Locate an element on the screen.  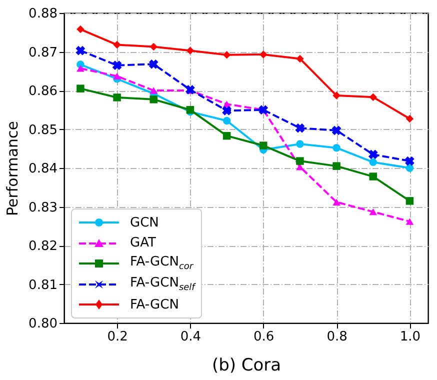
legend-label: GAT is located at coordinates (143, 243).